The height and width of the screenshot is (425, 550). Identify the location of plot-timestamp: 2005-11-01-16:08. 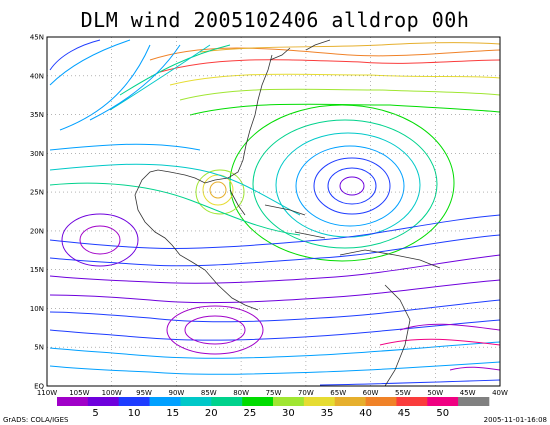
(515, 420).